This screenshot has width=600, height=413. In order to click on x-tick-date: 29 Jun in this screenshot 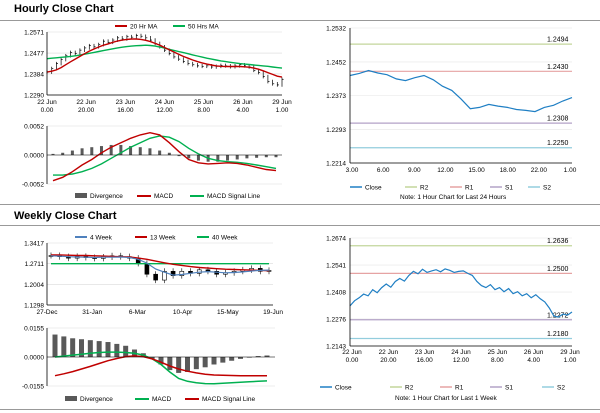, I will do `click(570, 352)`.